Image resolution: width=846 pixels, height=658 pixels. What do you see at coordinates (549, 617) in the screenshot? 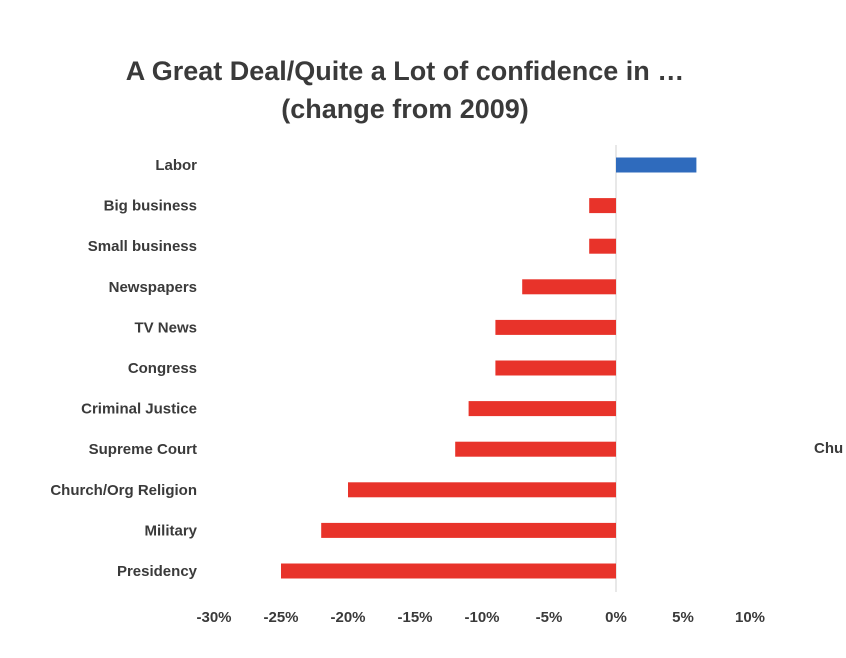
I see `x-tick-label: -5%` at bounding box center [549, 617].